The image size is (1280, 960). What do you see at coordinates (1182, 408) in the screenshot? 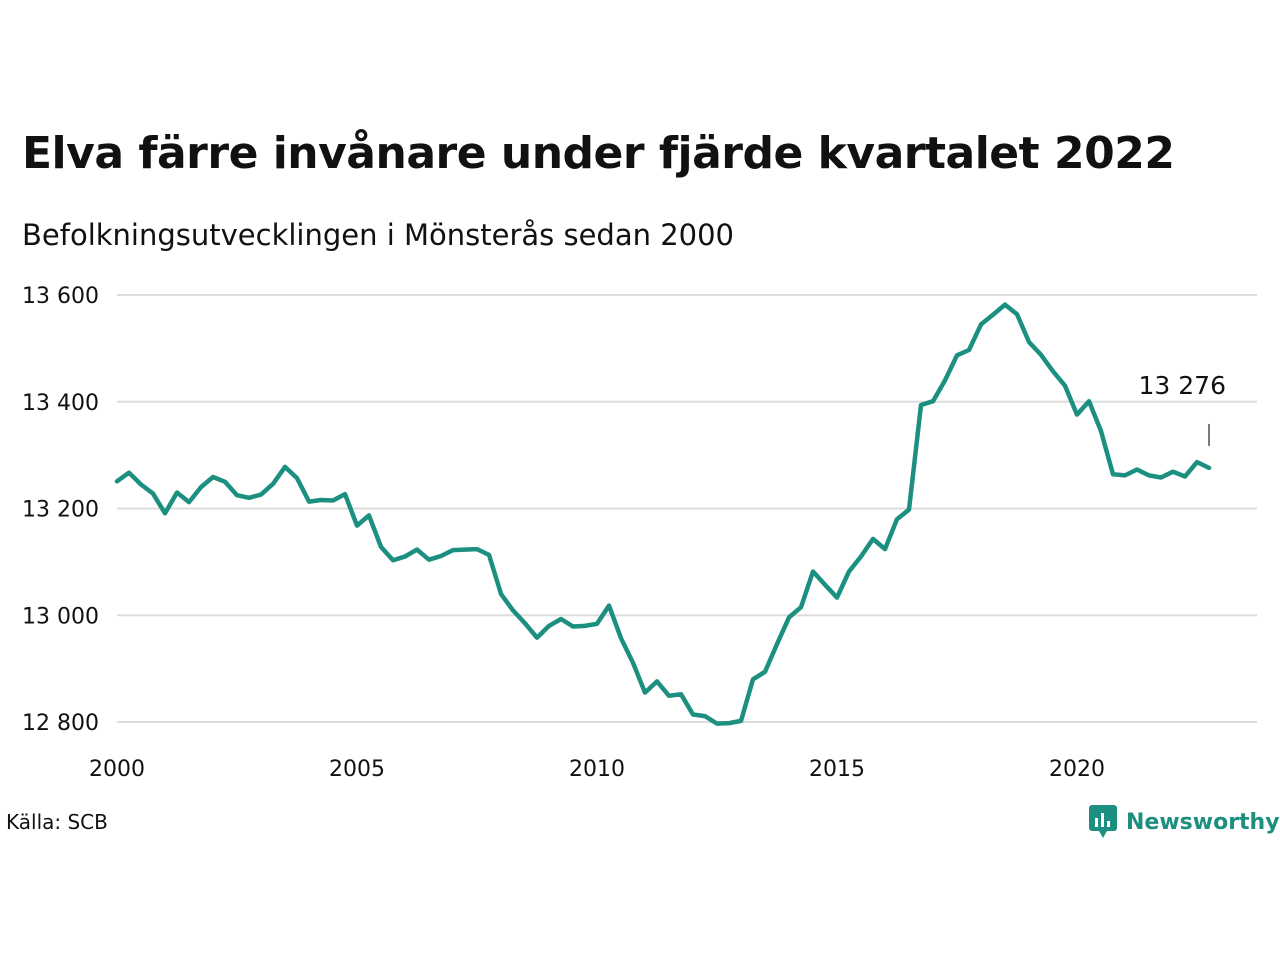
I see `last-value-annotation: 13 276` at bounding box center [1182, 408].